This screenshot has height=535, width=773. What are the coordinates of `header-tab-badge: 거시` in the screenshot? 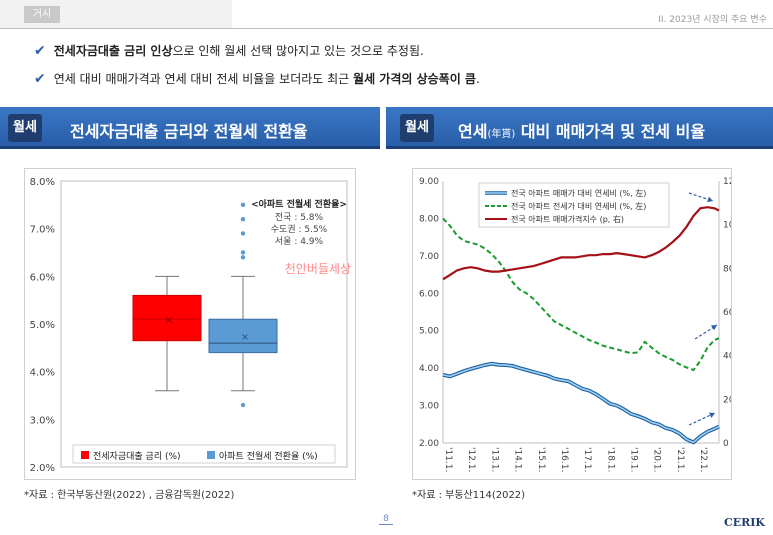 It's located at (42, 14).